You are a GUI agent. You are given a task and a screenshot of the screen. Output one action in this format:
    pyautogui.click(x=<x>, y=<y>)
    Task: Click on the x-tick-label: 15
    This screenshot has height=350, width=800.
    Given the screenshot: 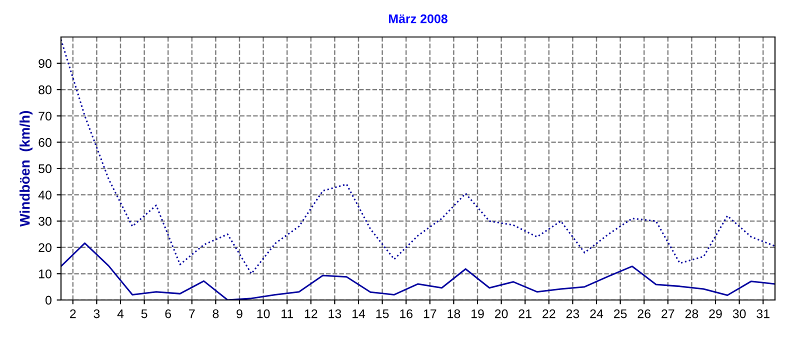 What is the action you would take?
    pyautogui.click(x=382, y=313)
    